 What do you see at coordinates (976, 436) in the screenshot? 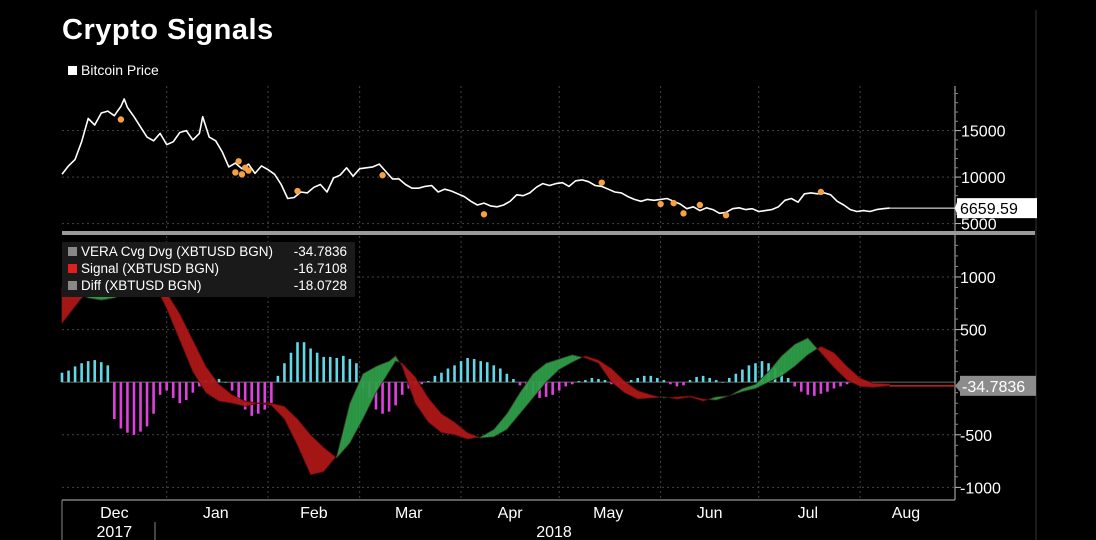
I see `macd-tick-label: -500` at bounding box center [976, 436].